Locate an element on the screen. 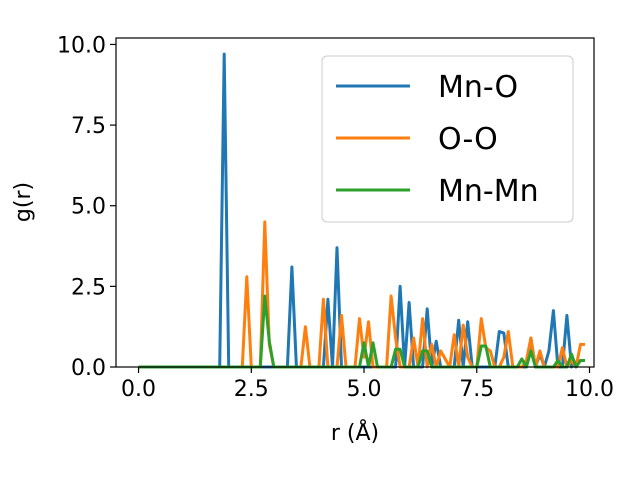  x-tick-label: 10.0 is located at coordinates (589, 389).